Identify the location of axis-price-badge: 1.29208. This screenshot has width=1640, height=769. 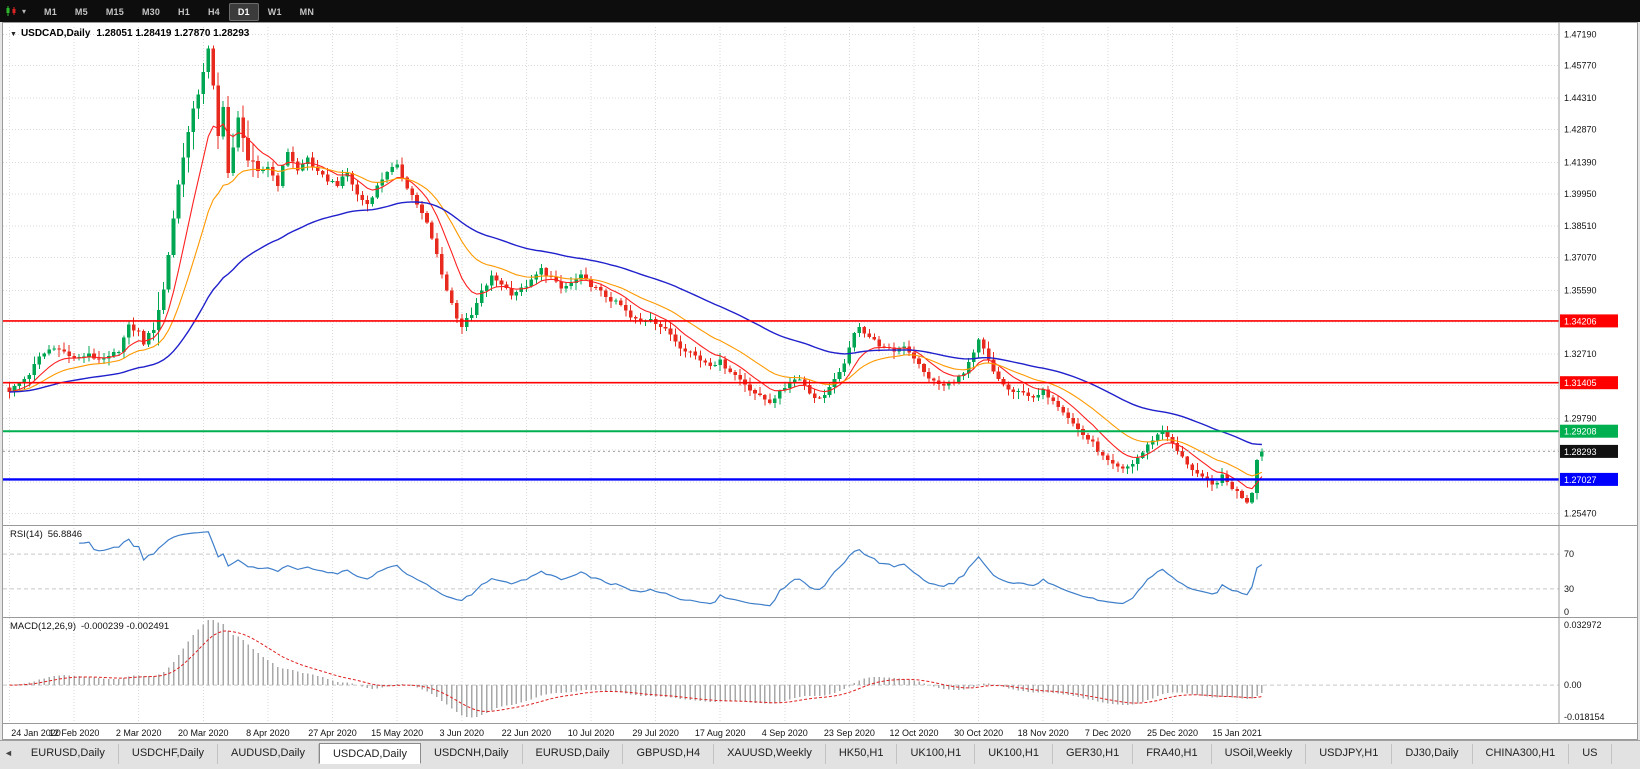
(1589, 431).